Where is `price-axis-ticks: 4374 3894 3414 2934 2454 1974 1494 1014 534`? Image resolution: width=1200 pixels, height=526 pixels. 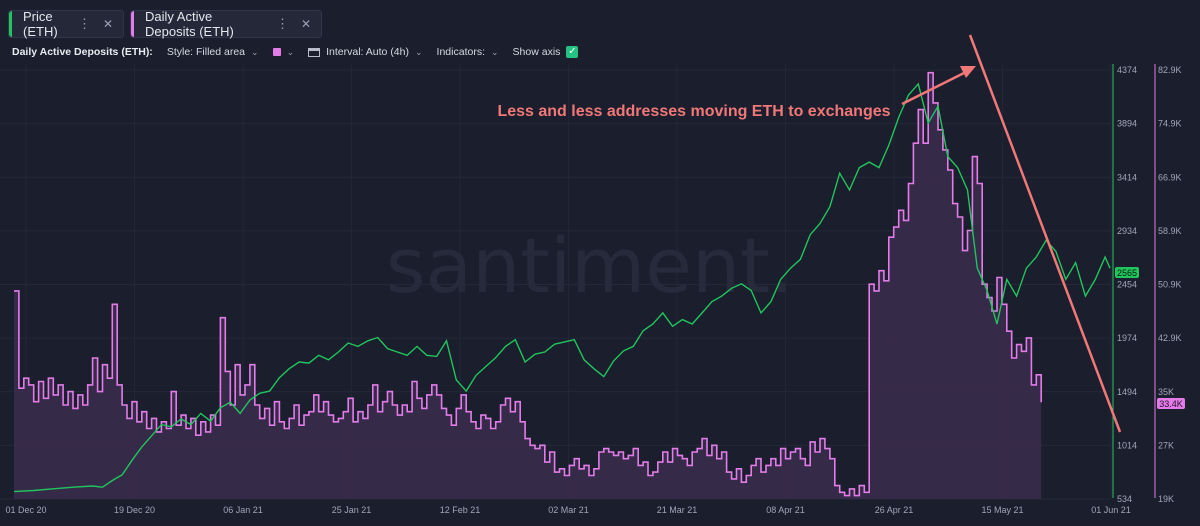
price-axis-ticks: 4374 3894 3414 2934 2454 1974 1494 1014 534 is located at coordinates (1127, 284).